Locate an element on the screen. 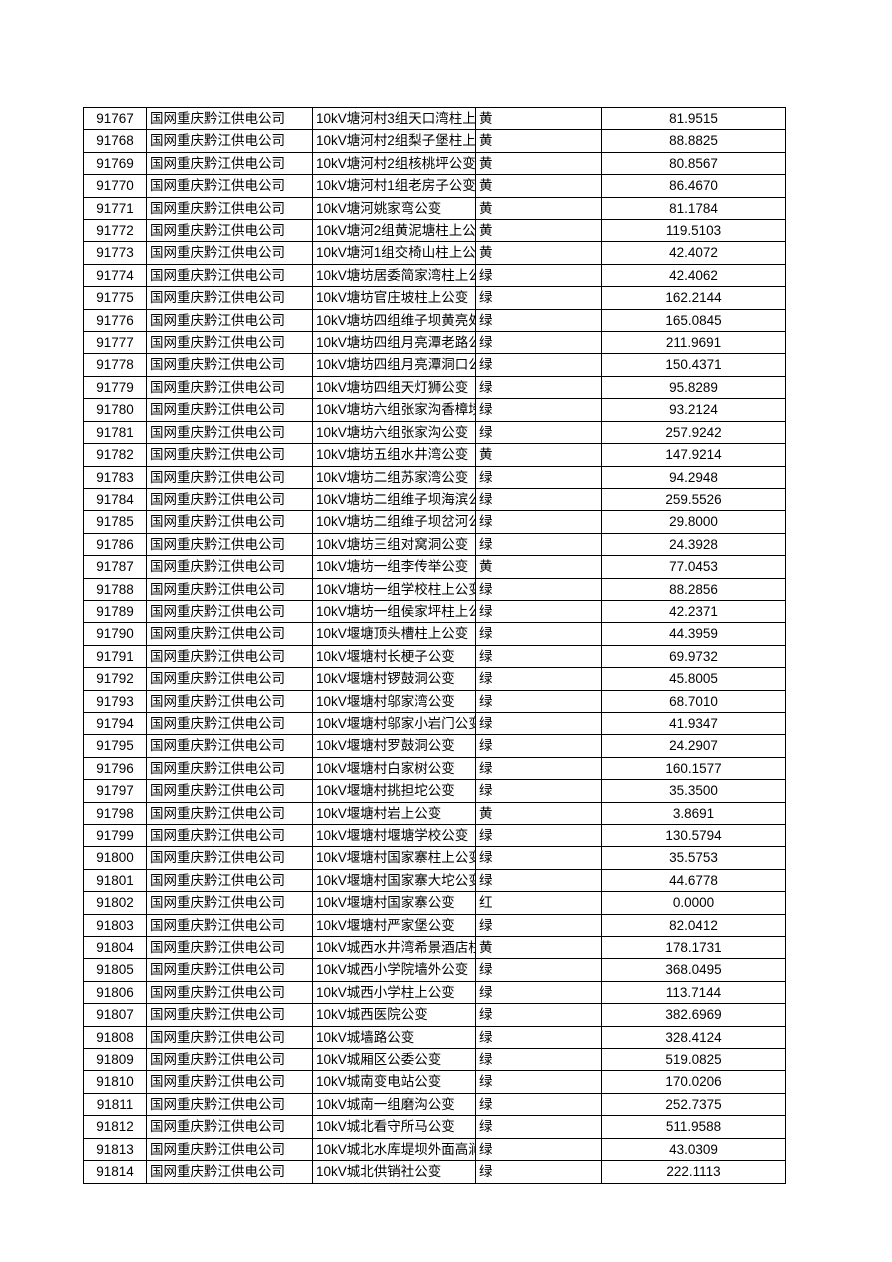  cell-measured-value: 42.2371 is located at coordinates (693, 611).